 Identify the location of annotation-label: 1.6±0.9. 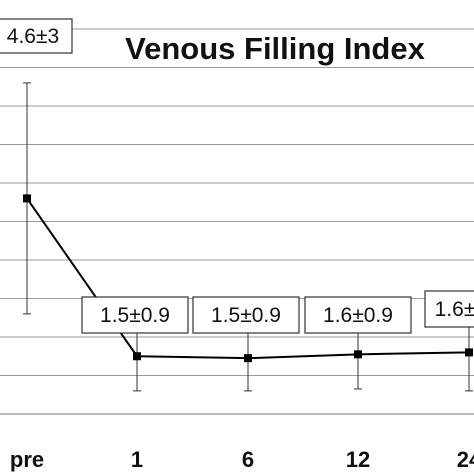
(358, 315).